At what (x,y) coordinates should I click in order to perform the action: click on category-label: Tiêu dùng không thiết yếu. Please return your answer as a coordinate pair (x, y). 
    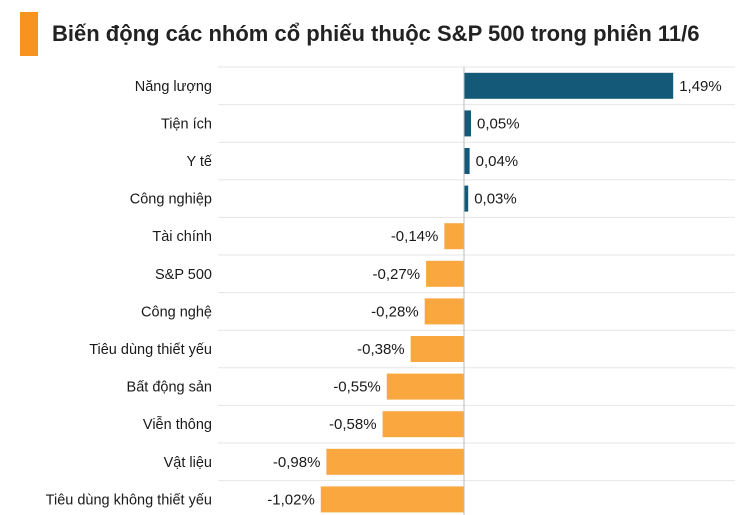
    Looking at the image, I should click on (129, 500).